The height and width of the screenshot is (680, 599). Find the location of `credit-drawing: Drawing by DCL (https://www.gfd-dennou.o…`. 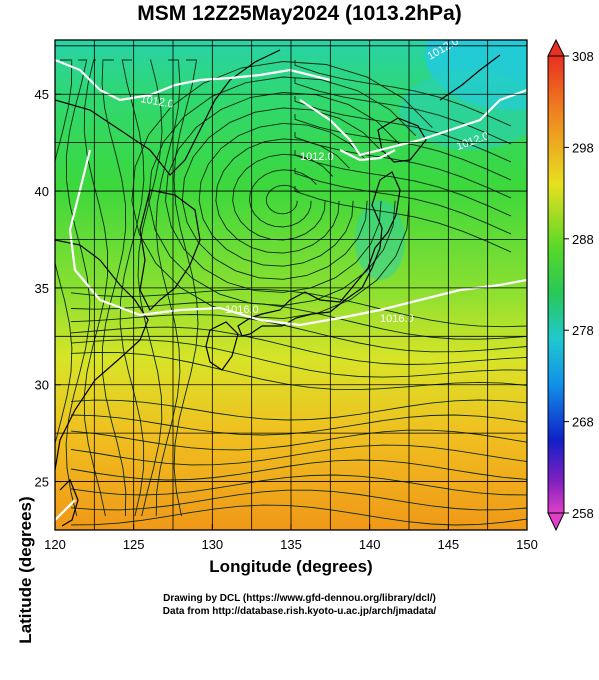

credit-drawing: Drawing by DCL (https://www.gfd-dennou.o… is located at coordinates (299, 598).